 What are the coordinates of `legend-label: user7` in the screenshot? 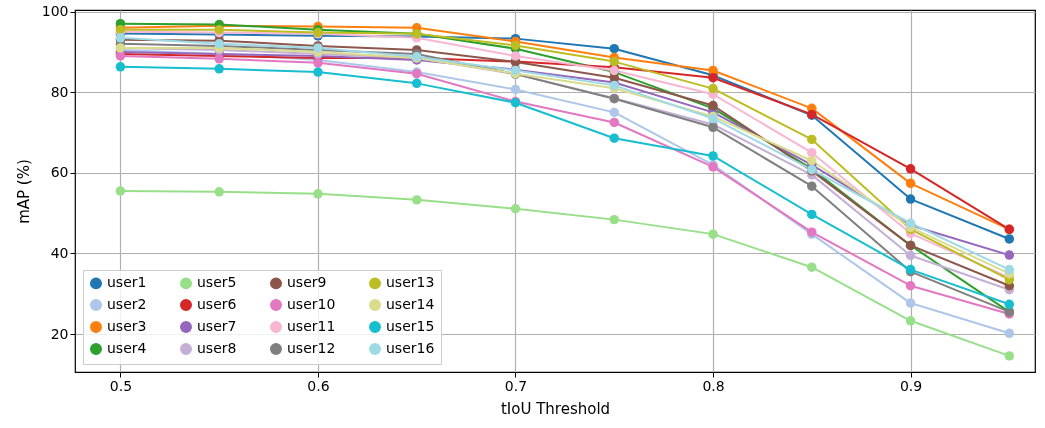 It's located at (217, 326).